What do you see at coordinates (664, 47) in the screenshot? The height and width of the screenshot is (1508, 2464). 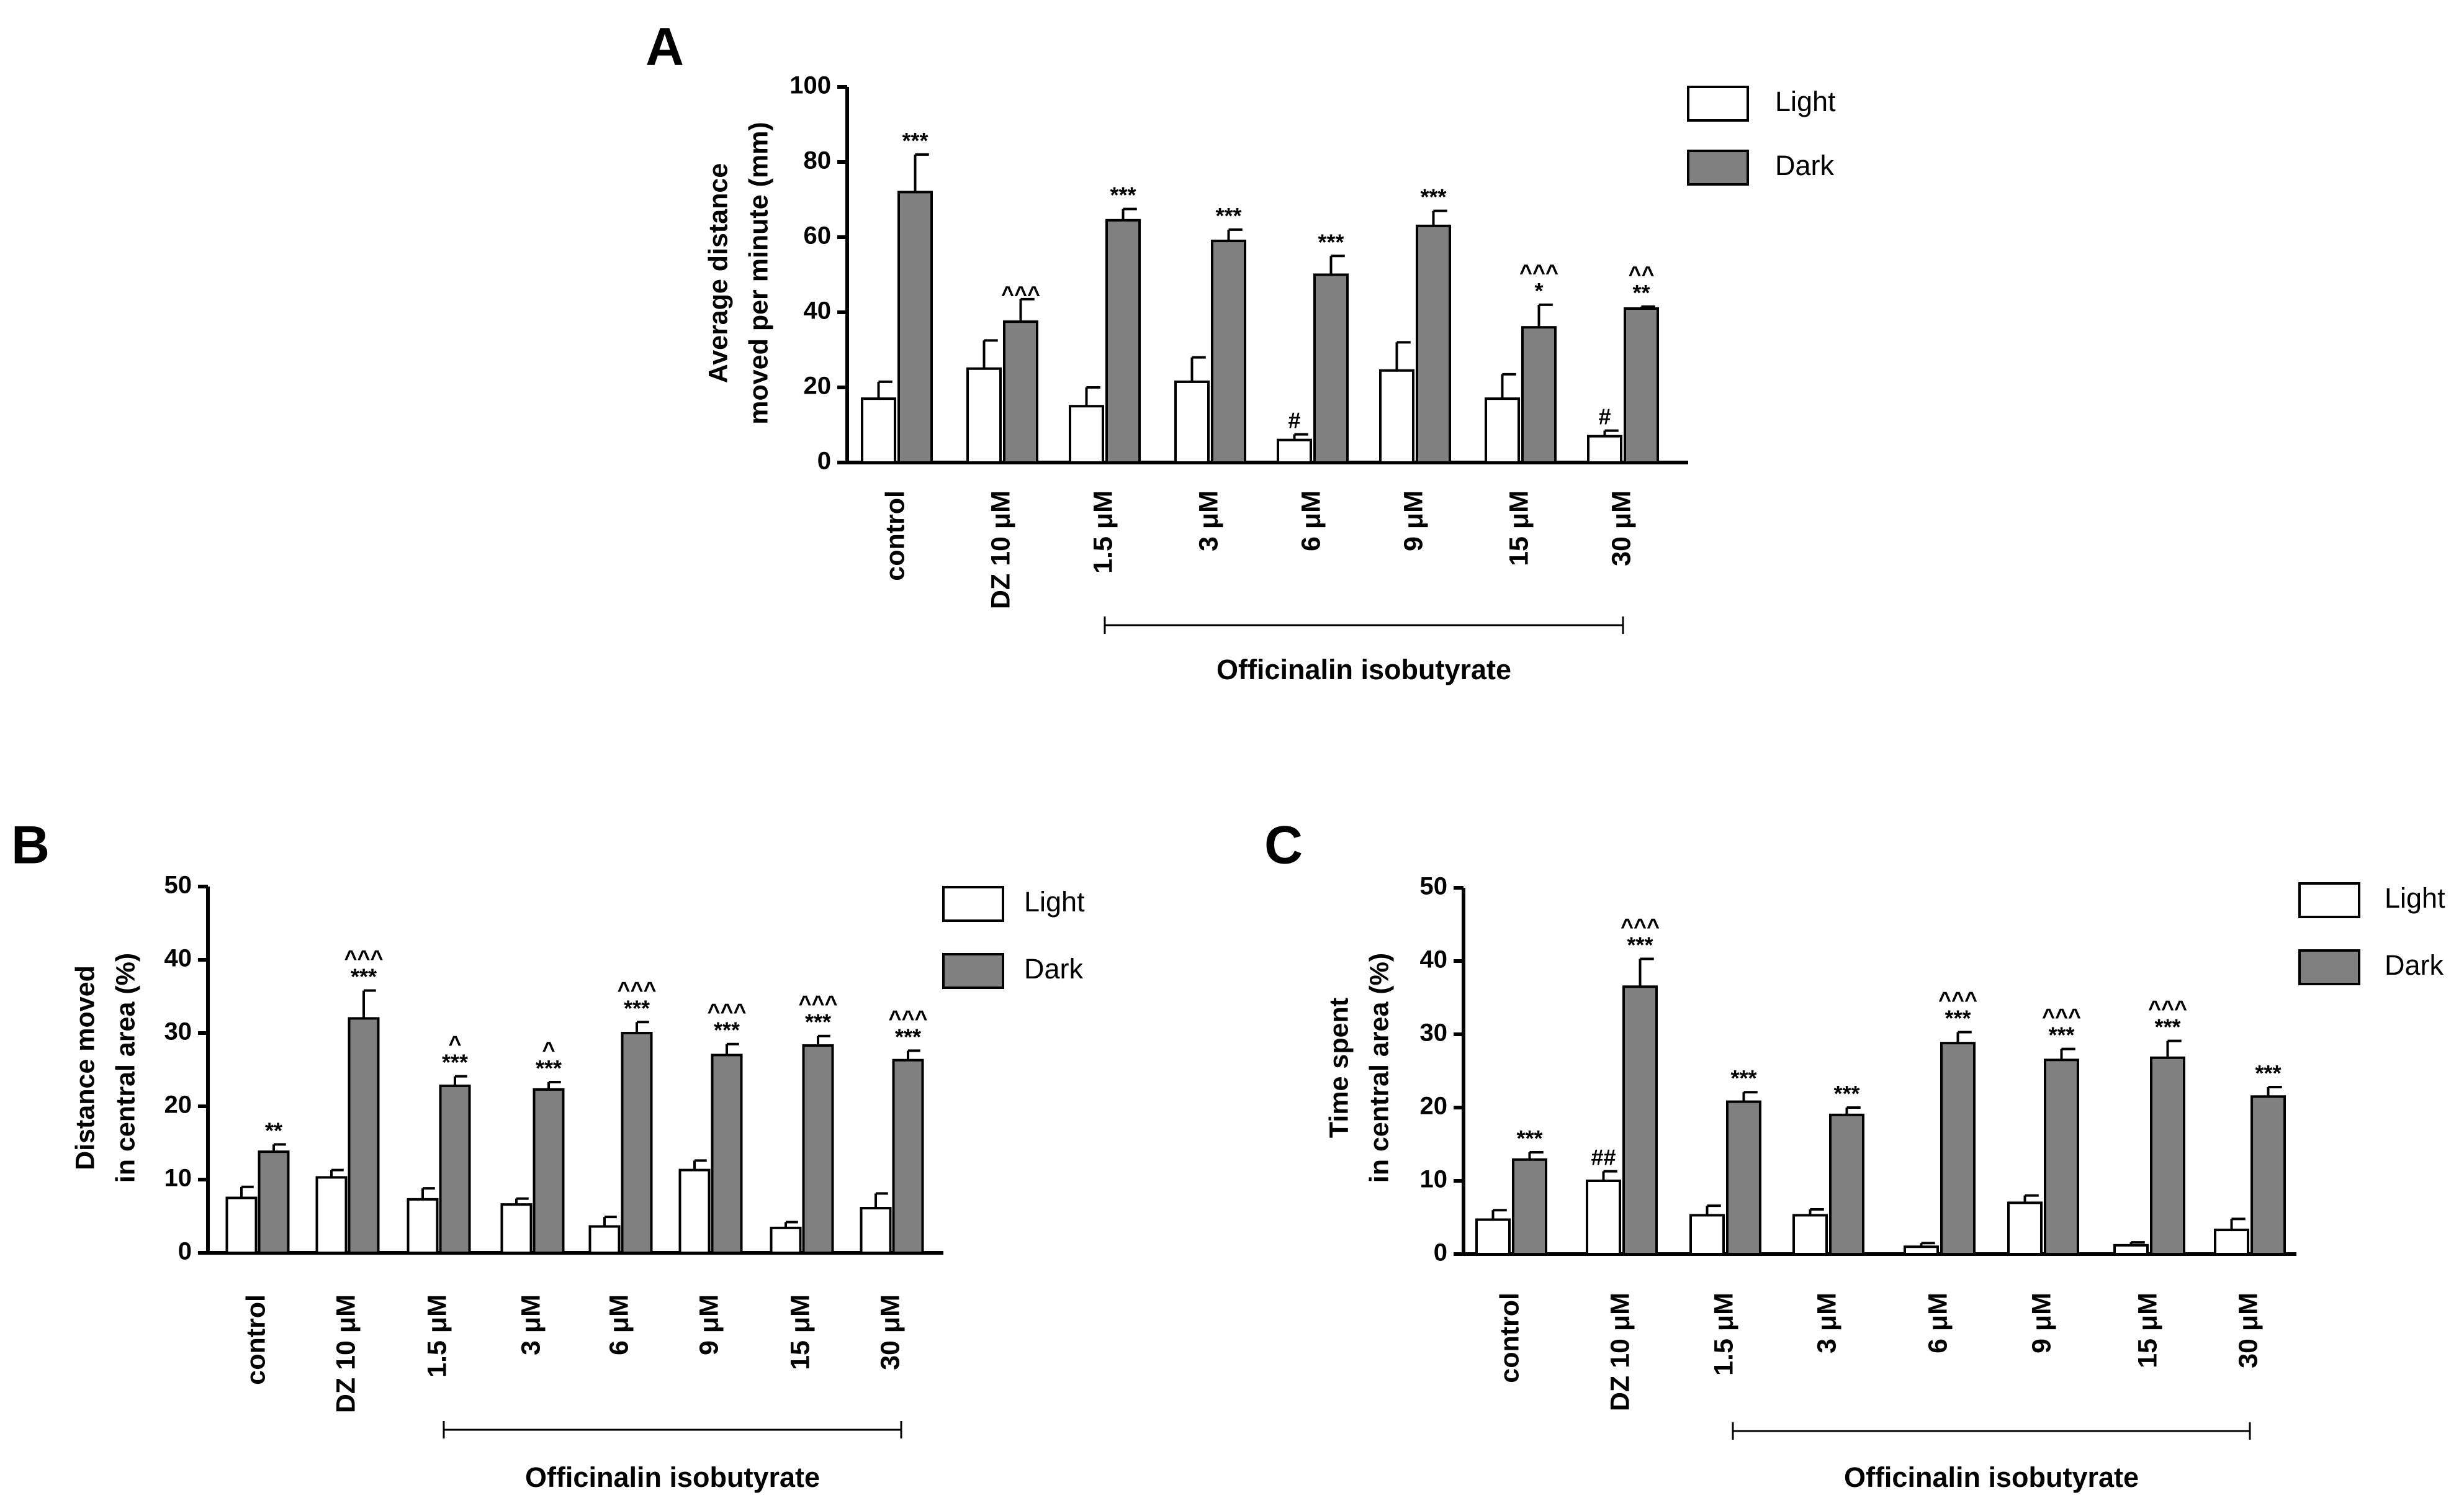 I see `panel-letter: A` at bounding box center [664, 47].